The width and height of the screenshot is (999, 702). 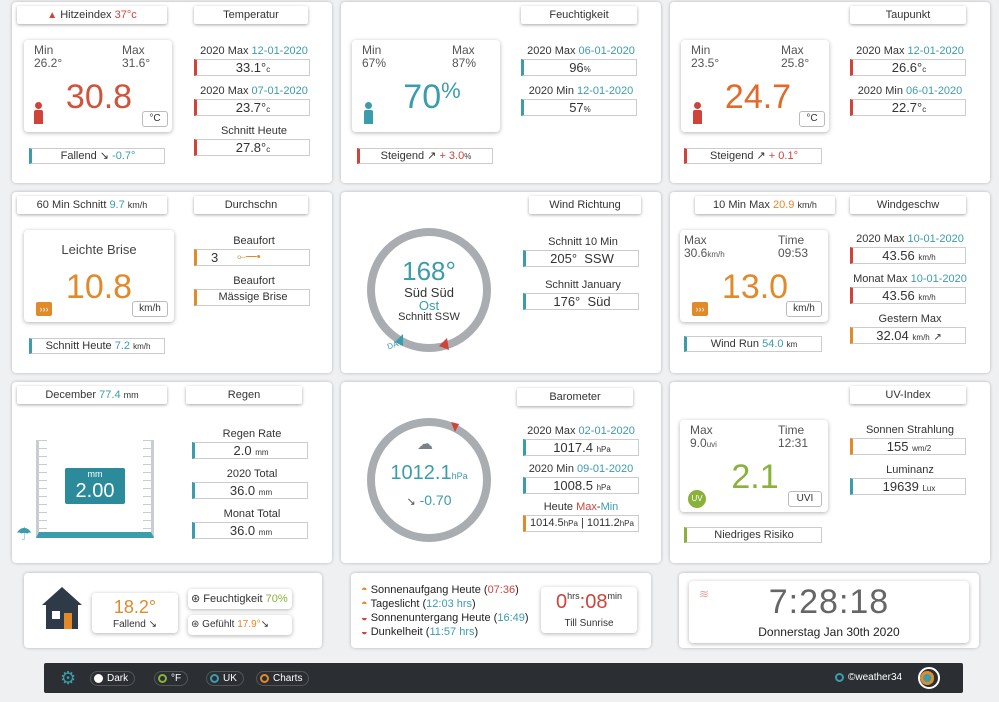 I want to click on heat-index-box: Min 26.2° Max 31.6° 30.8 °C, so click(x=98, y=86).